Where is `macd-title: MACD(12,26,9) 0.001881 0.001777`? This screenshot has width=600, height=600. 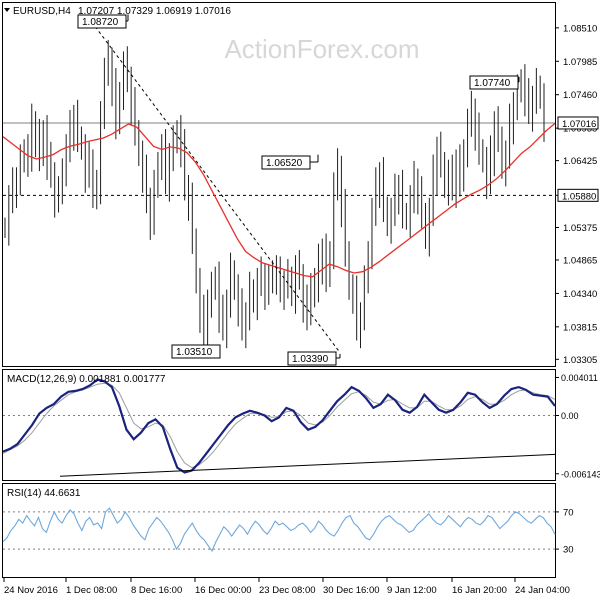 macd-title: MACD(12,26,9) 0.001881 0.001777 is located at coordinates (86, 379).